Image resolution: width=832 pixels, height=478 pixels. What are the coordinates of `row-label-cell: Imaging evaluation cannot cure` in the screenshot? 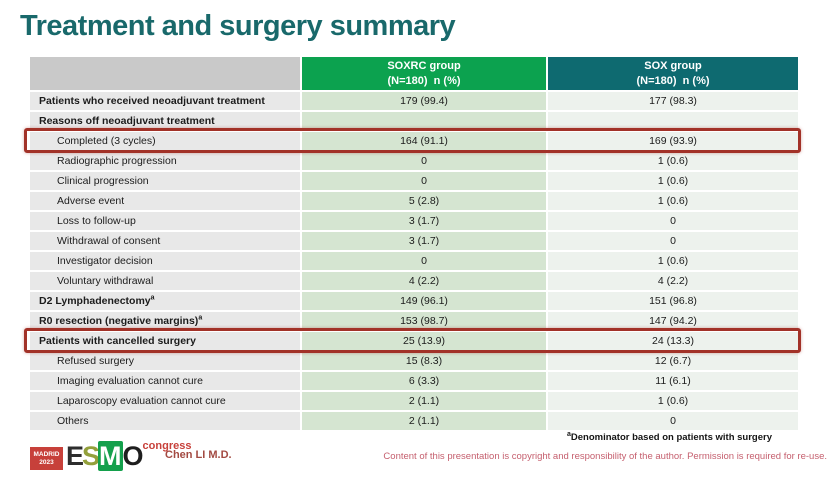 It's located at (165, 381).